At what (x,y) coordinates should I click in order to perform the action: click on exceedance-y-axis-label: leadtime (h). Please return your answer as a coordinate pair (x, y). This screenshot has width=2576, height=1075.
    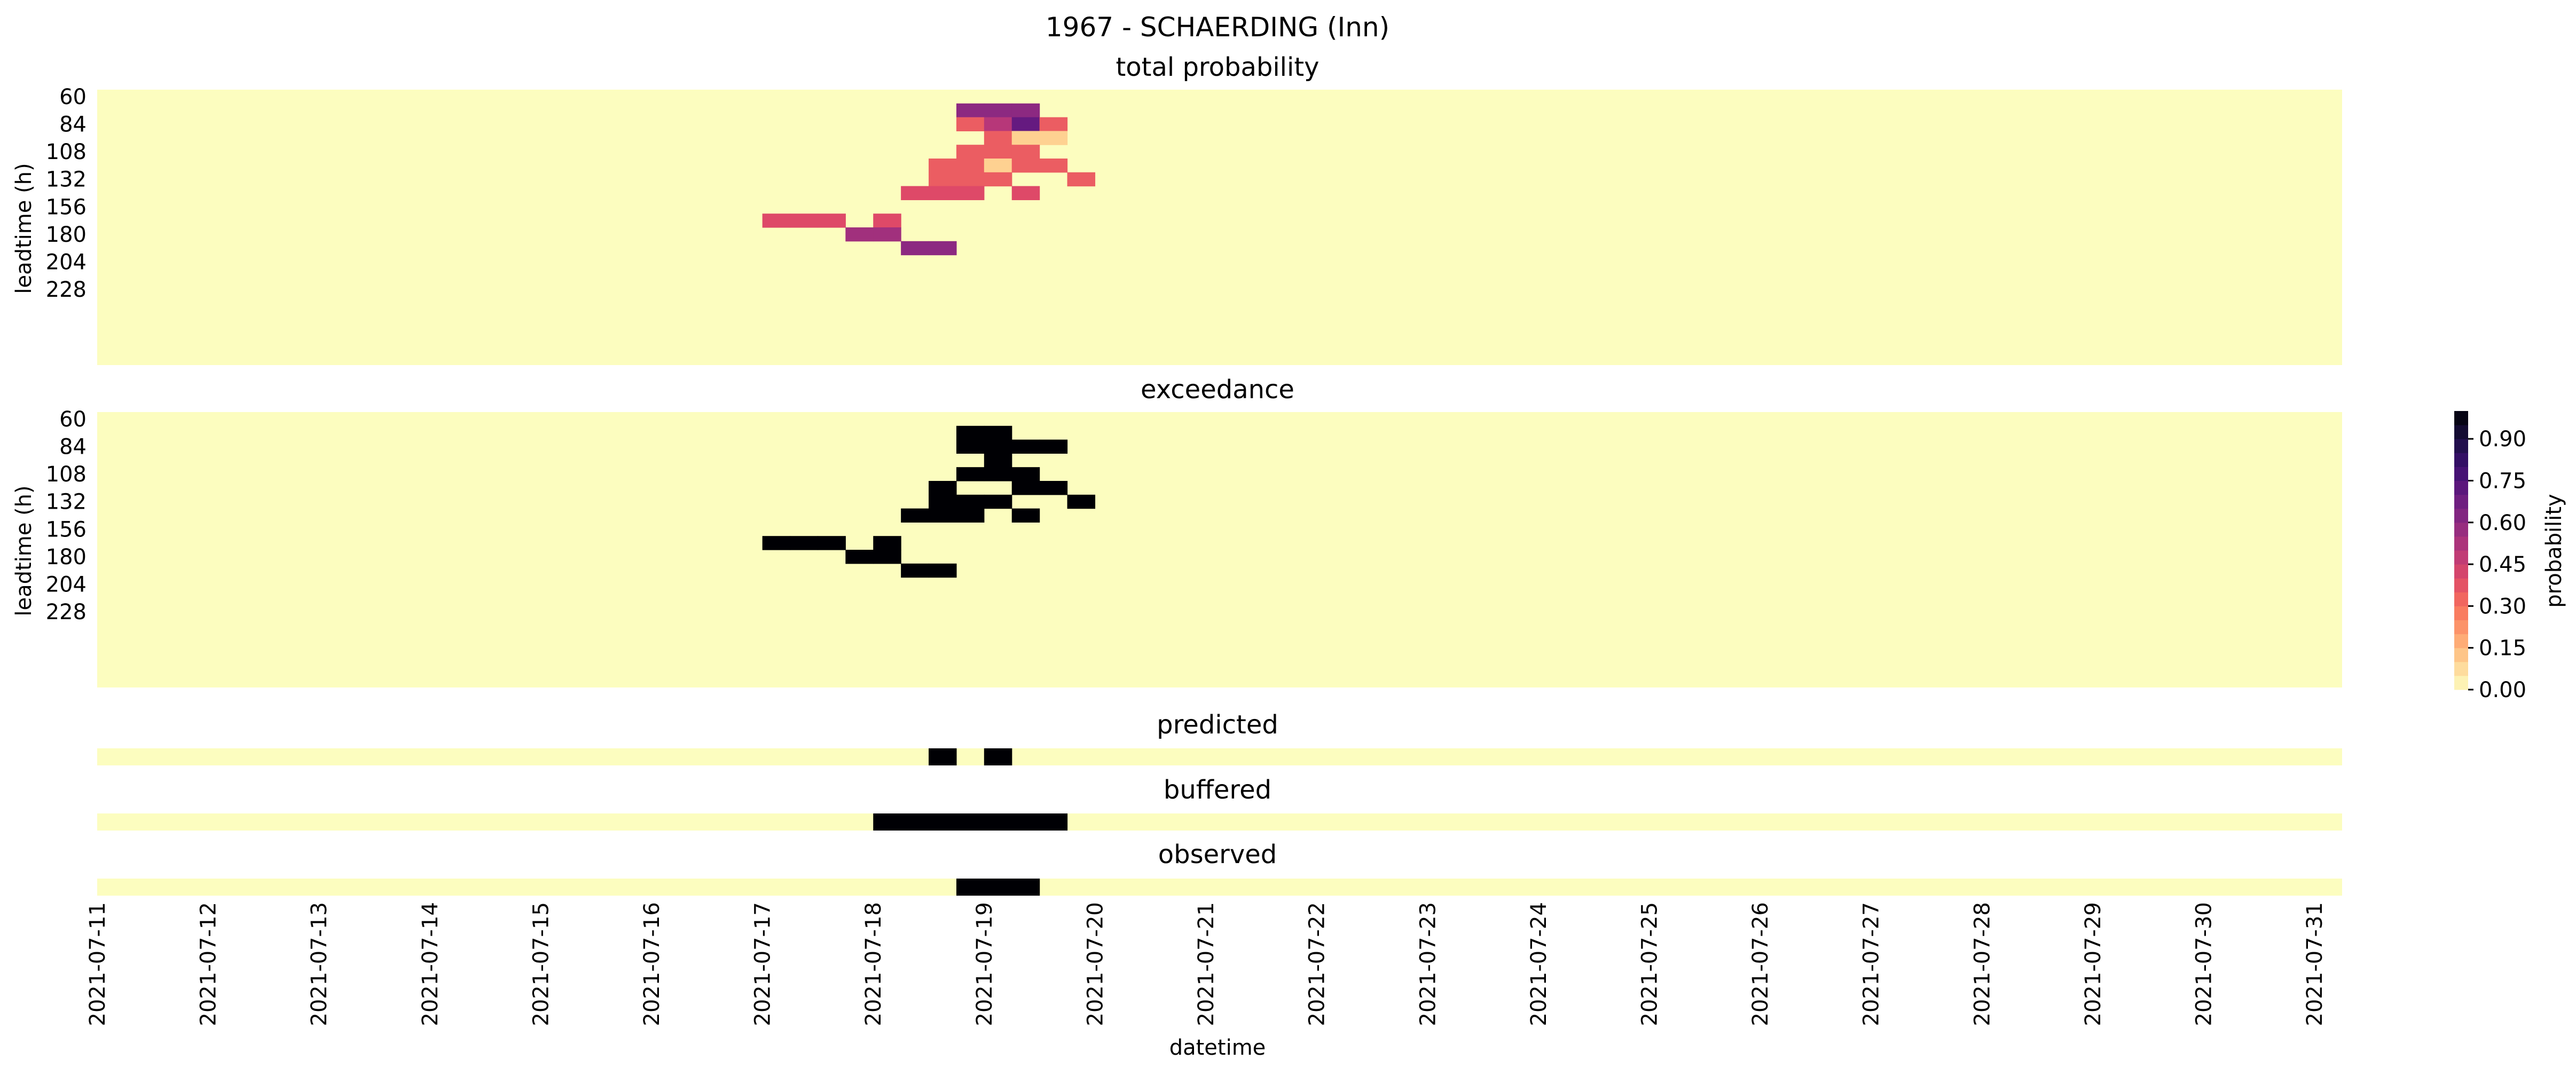
    Looking at the image, I should click on (24, 550).